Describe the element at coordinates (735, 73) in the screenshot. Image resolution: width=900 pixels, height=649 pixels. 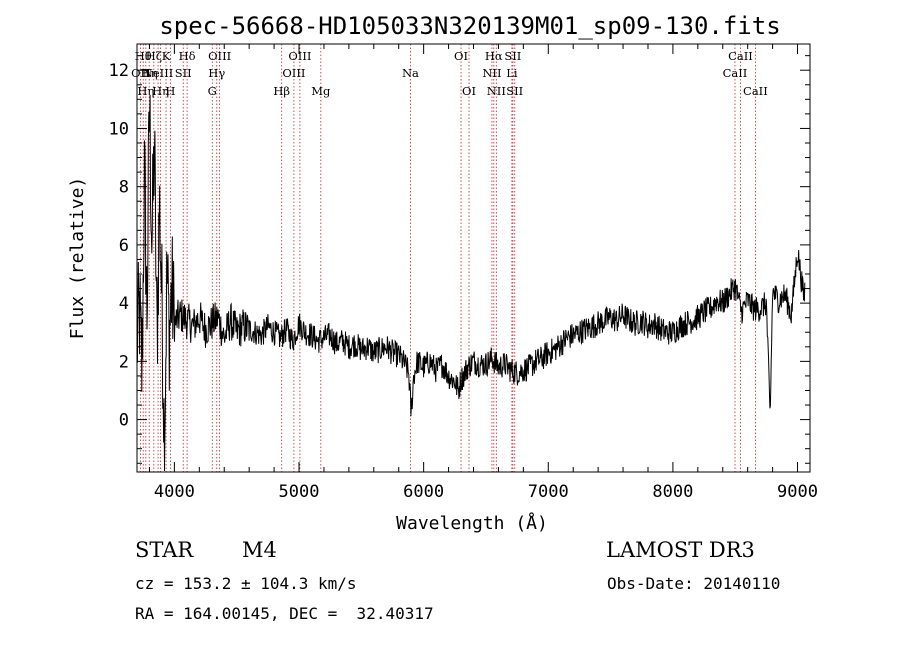
I see `line-label-27: CaII` at that location.